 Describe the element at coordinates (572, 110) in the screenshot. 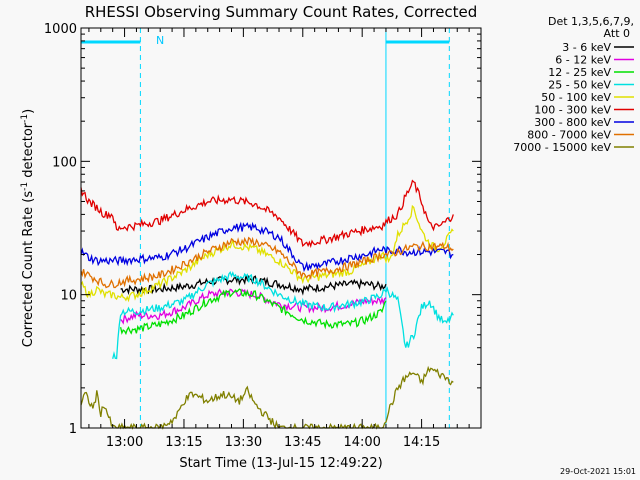

I see `legend-label-5: 100 - 300 keV` at that location.